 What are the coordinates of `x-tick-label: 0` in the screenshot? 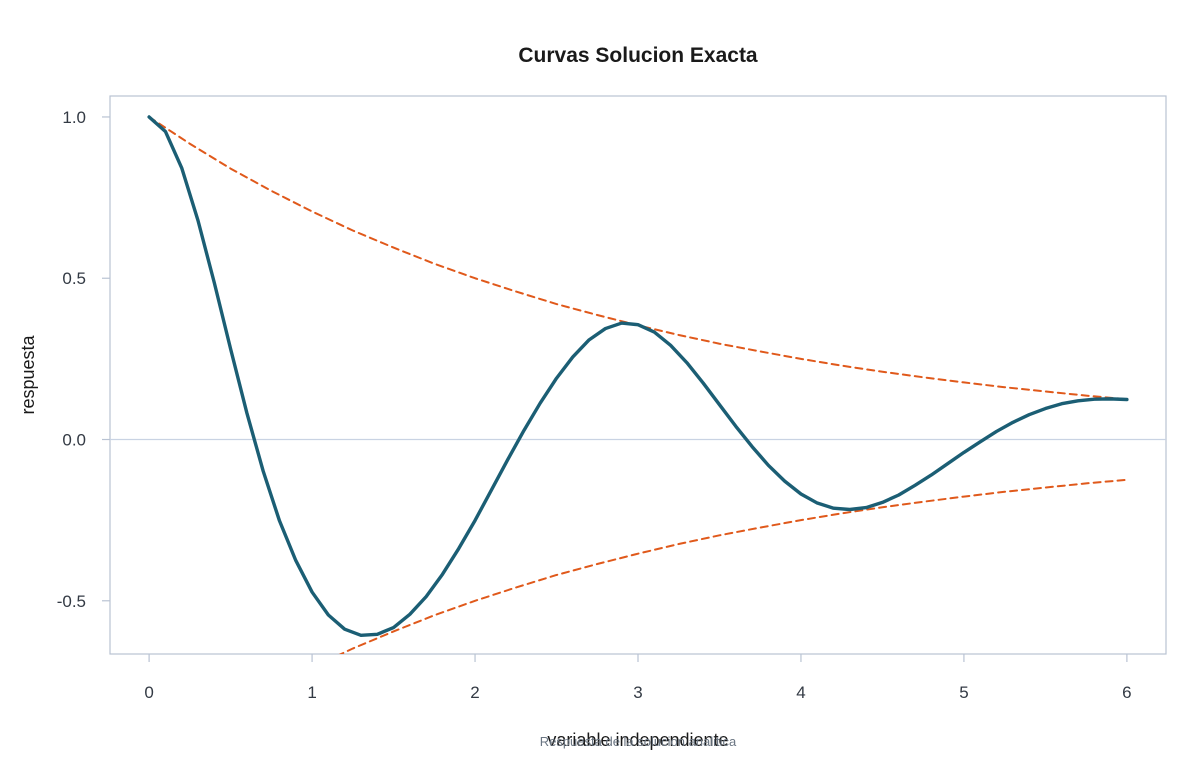 It's located at (148, 692).